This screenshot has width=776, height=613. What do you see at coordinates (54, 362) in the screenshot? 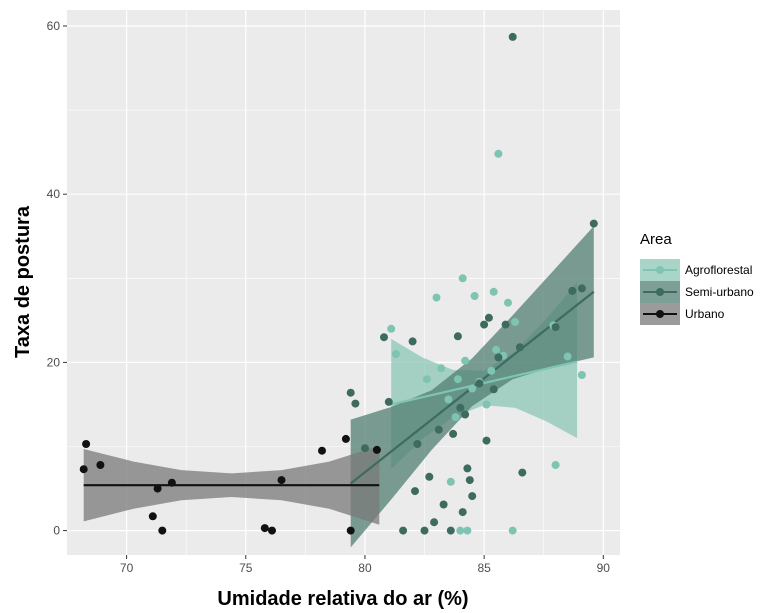
I see `y-tick-label: 20` at bounding box center [54, 362].